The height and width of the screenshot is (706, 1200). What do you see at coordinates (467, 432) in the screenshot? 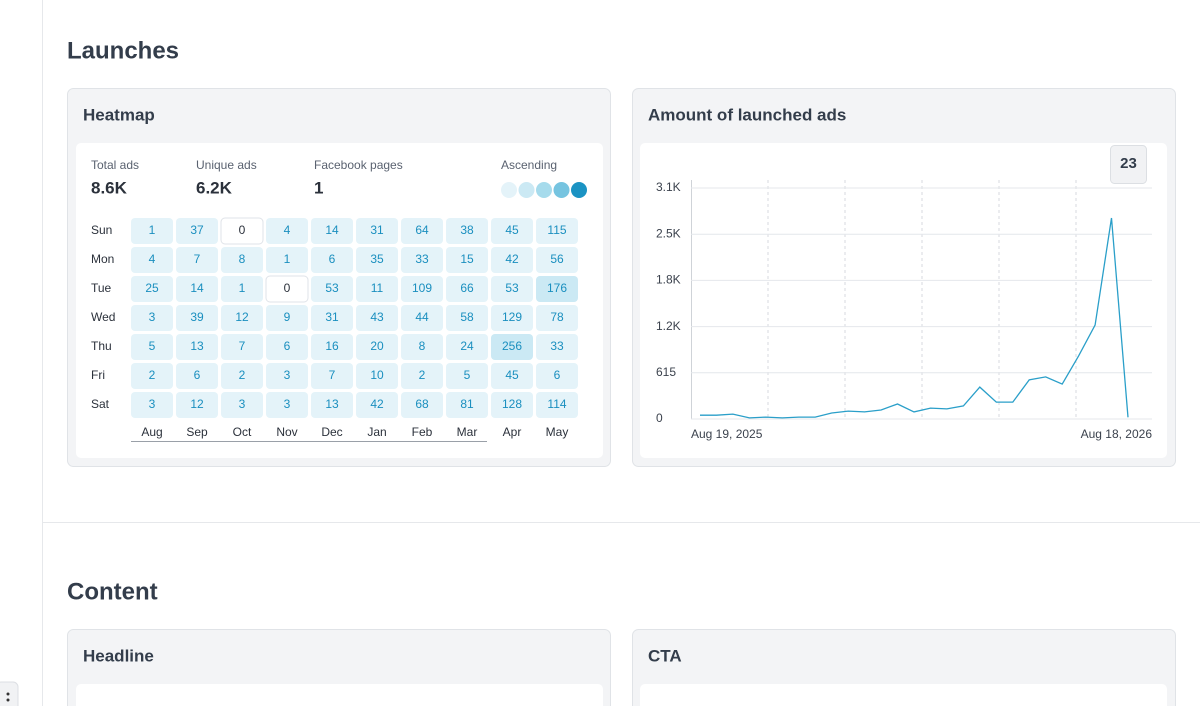
I see `month-label: Mar` at bounding box center [467, 432].